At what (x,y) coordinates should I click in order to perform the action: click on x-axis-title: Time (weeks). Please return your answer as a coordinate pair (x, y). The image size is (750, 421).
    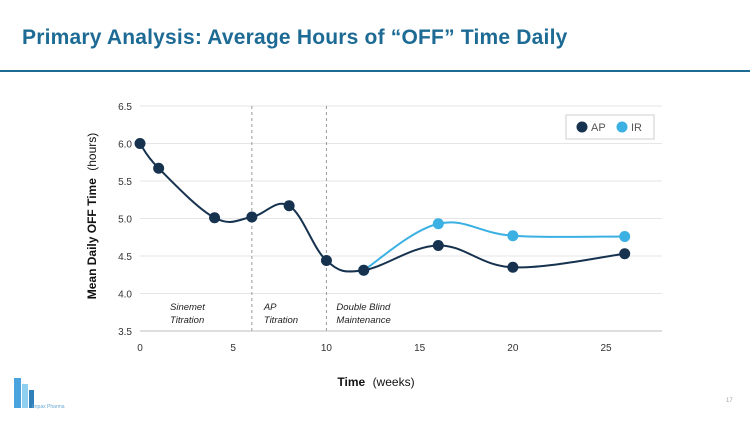
    Looking at the image, I should click on (375, 382).